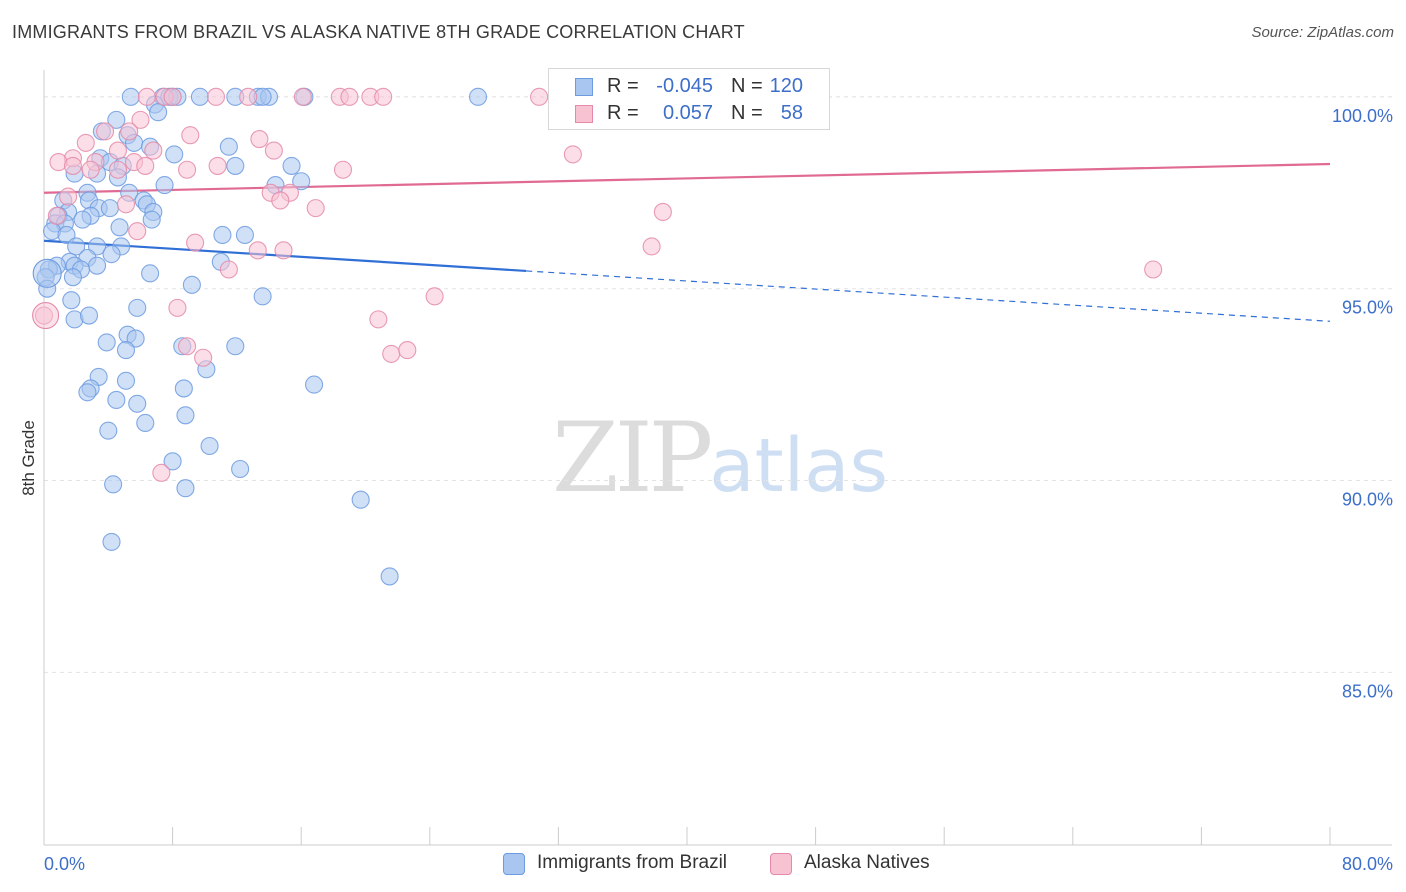 The width and height of the screenshot is (1406, 892). What do you see at coordinates (584, 87) in the screenshot?
I see `legend-swatch-brazil` at bounding box center [584, 87].